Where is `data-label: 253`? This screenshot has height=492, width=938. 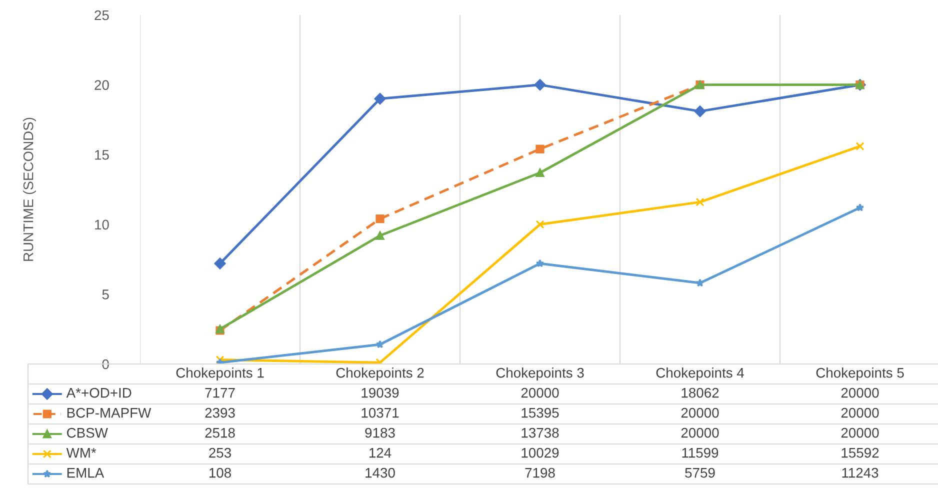 data-label: 253 is located at coordinates (220, 453).